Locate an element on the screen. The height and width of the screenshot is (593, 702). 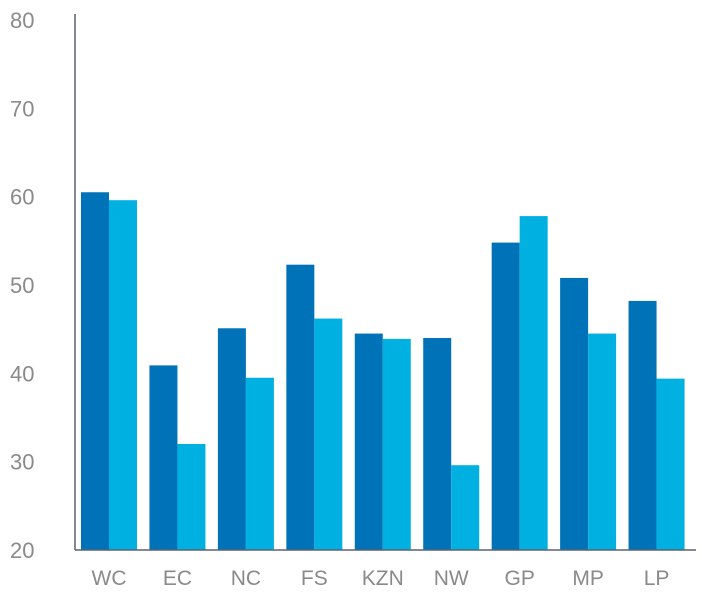
x-tick-label-ec: EC is located at coordinates (177, 578).